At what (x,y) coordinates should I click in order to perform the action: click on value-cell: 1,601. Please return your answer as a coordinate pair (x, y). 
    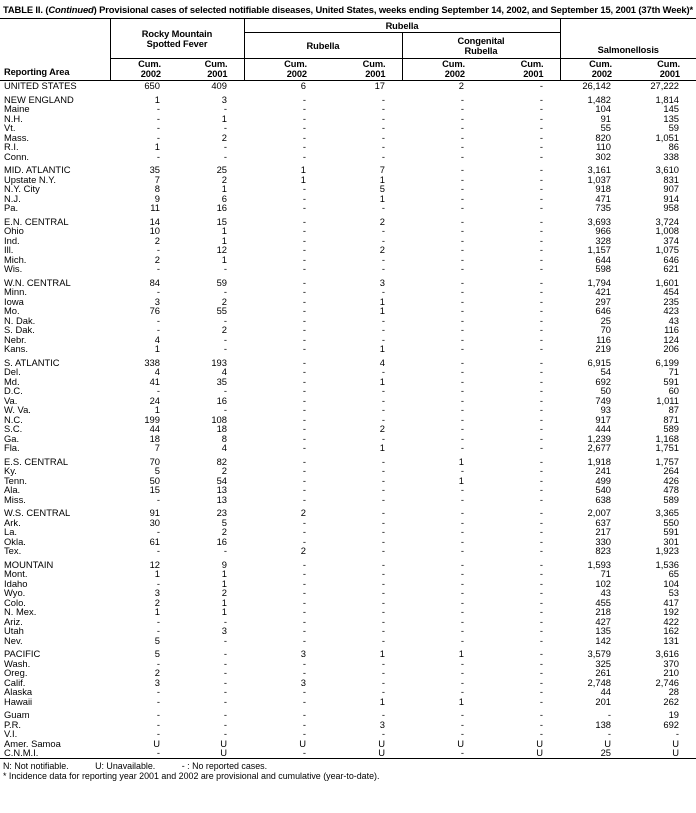
    Looking at the image, I should click on (667, 282).